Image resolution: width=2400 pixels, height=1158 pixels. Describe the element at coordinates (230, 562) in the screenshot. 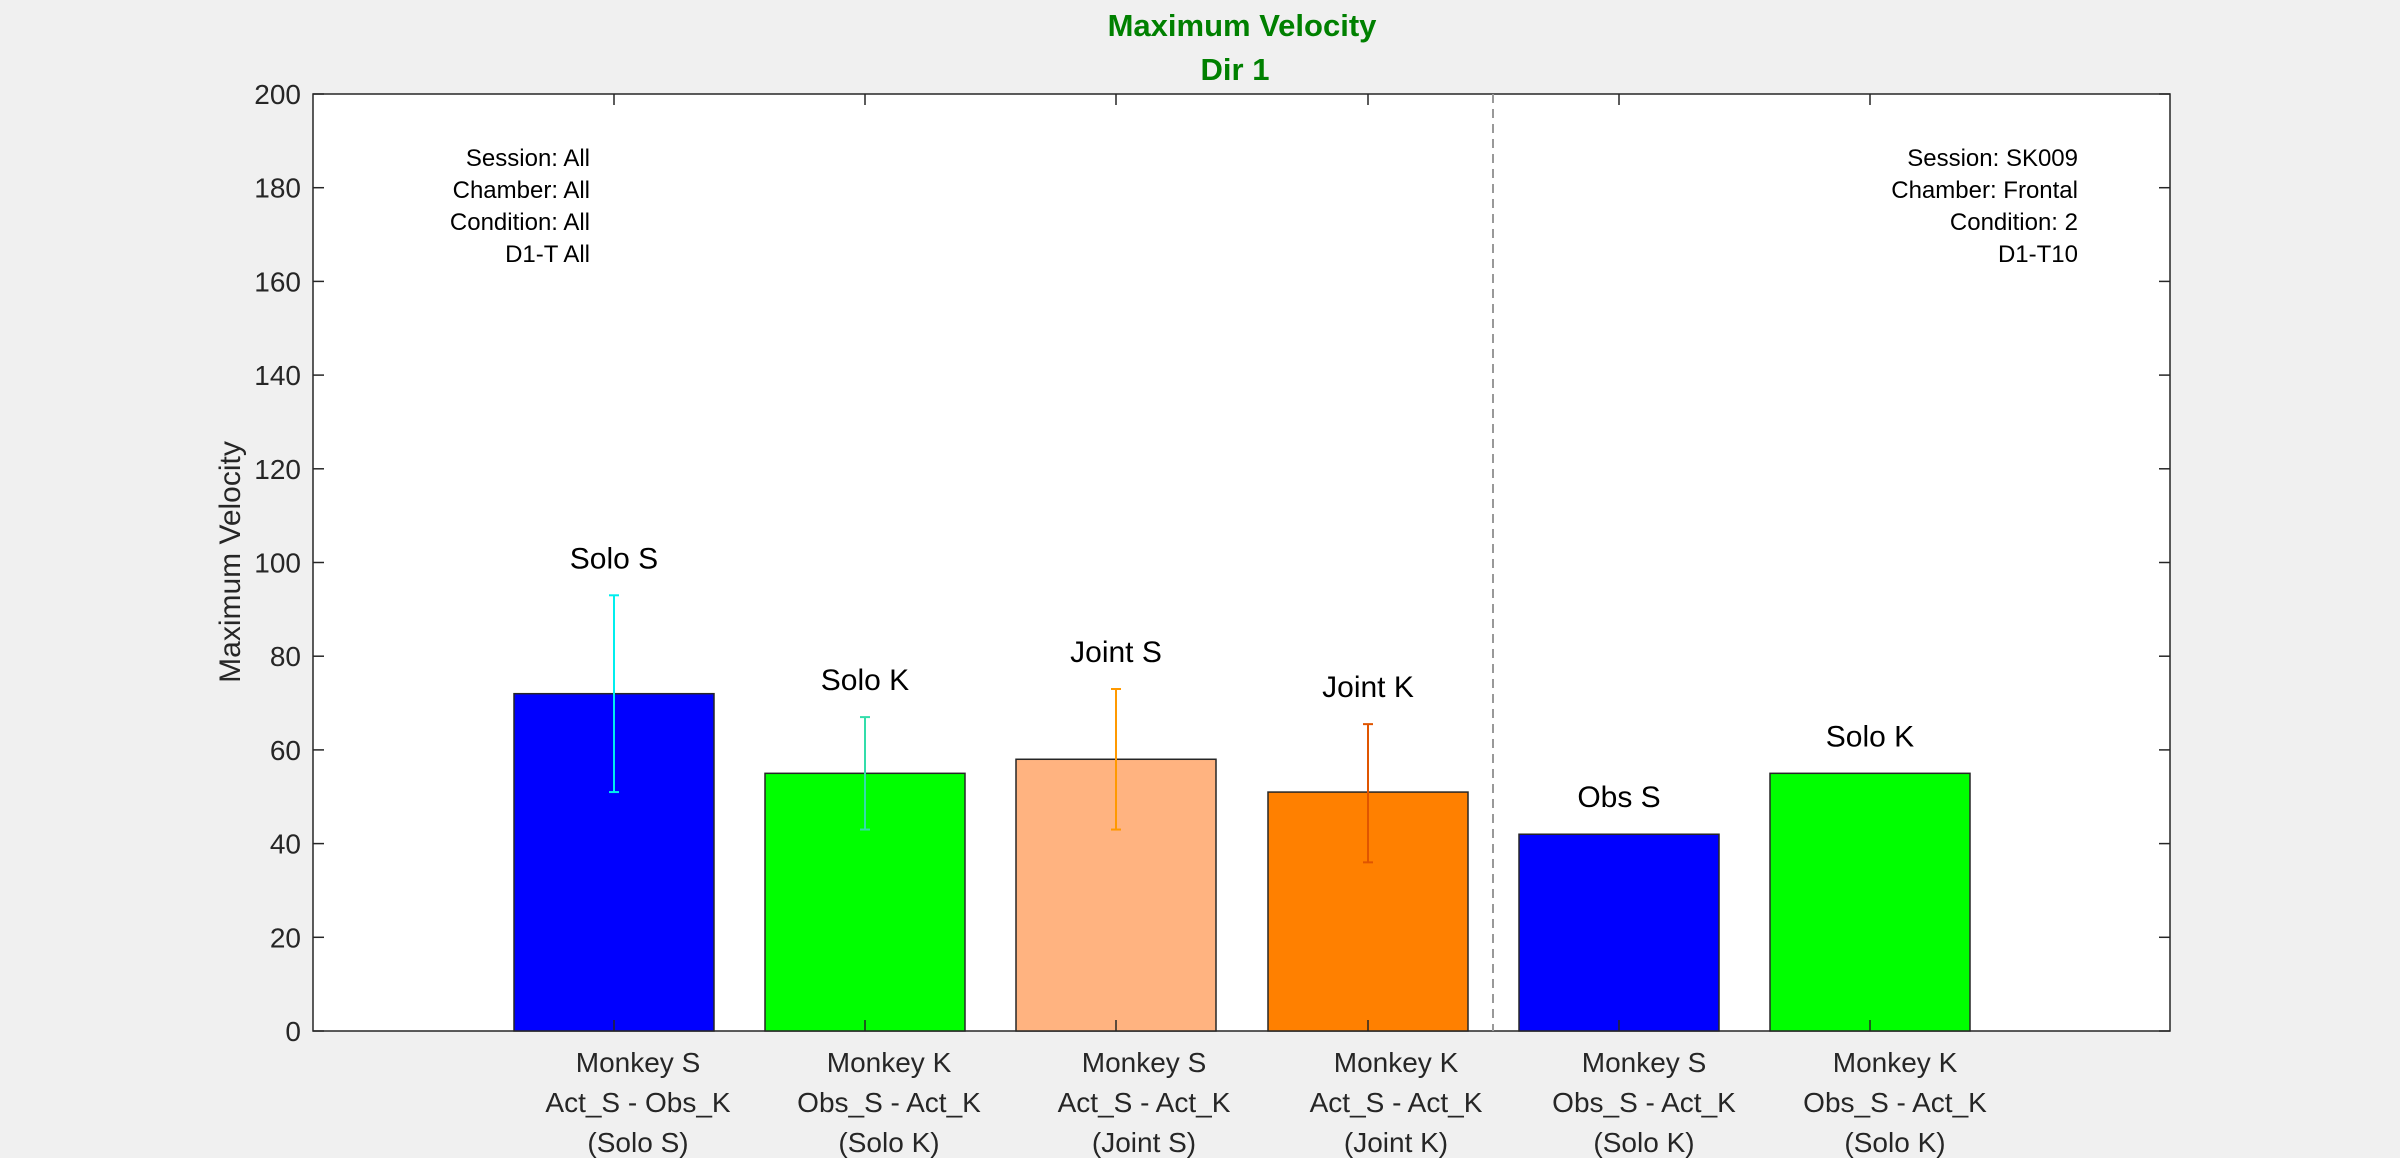

I see `y-axis-label: Maximum Velocity` at that location.